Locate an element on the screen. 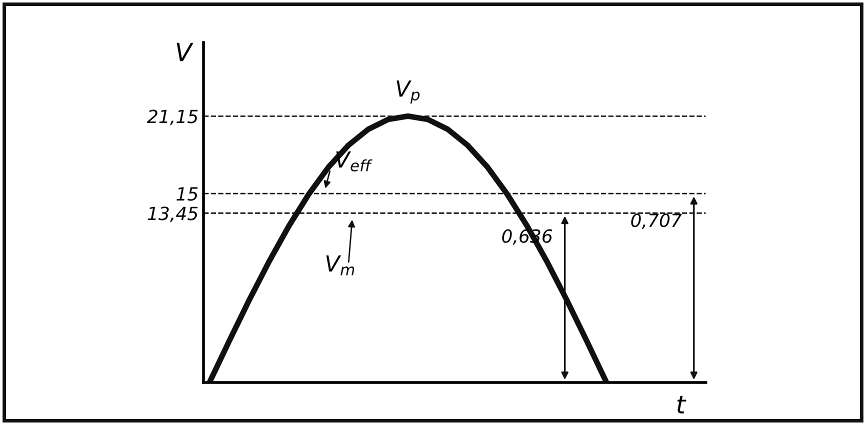 This screenshot has height=425, width=866. y-axis-title: V is located at coordinates (185, 52).